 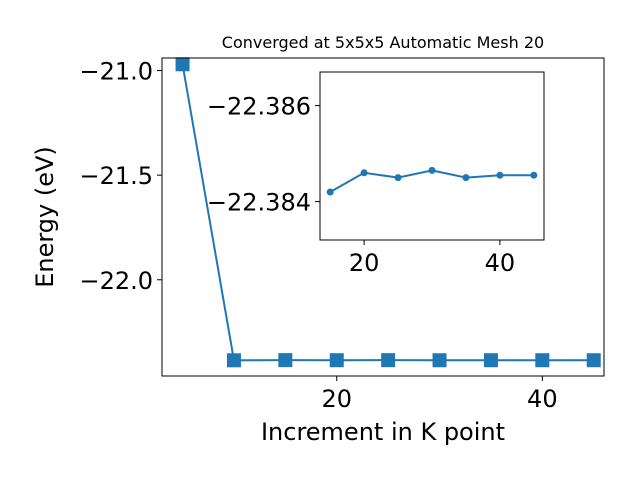 I want to click on main-x-tick-label: 20, so click(x=336, y=399).